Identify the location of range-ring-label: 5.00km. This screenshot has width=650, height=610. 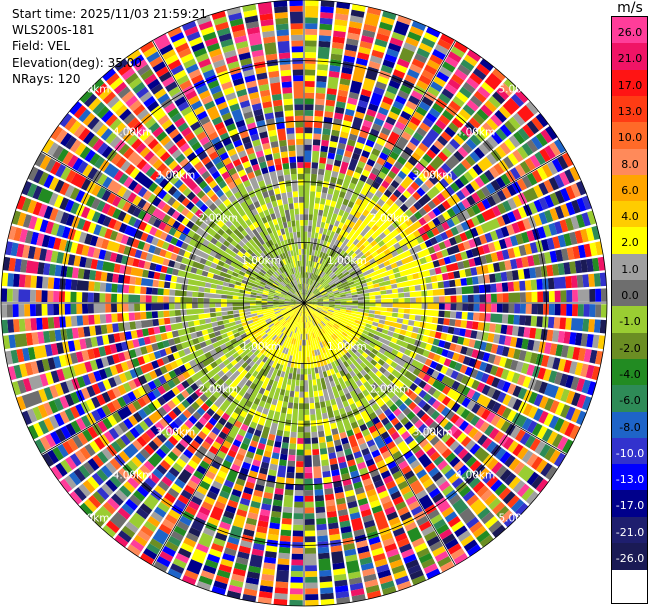
(518, 518).